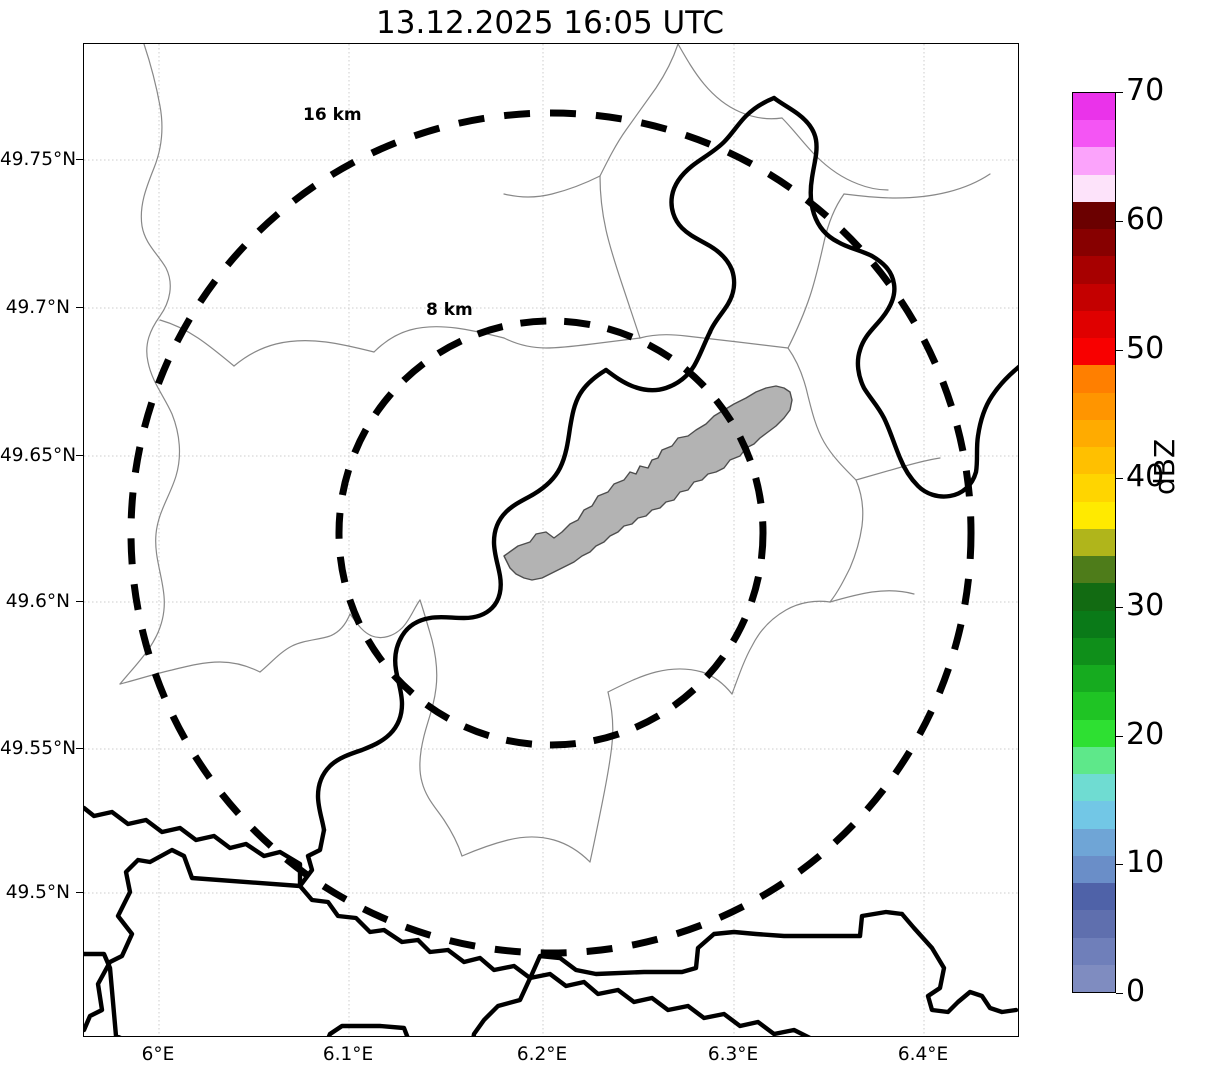 This screenshot has height=1073, width=1207. I want to click on xtick-label-6: 6°E, so click(158, 1054).